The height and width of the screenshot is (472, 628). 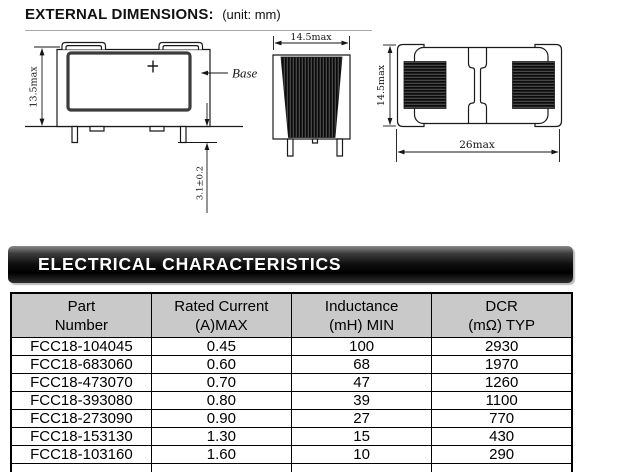 I want to click on cell-inductance: 10, so click(x=361, y=454).